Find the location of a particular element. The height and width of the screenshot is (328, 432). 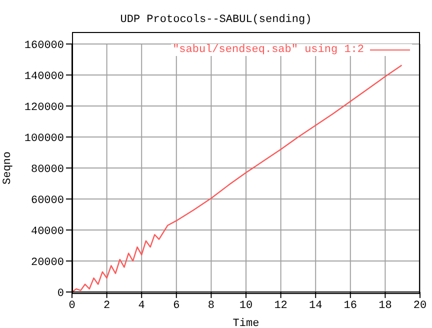

x-tick-label: 14 is located at coordinates (316, 306).